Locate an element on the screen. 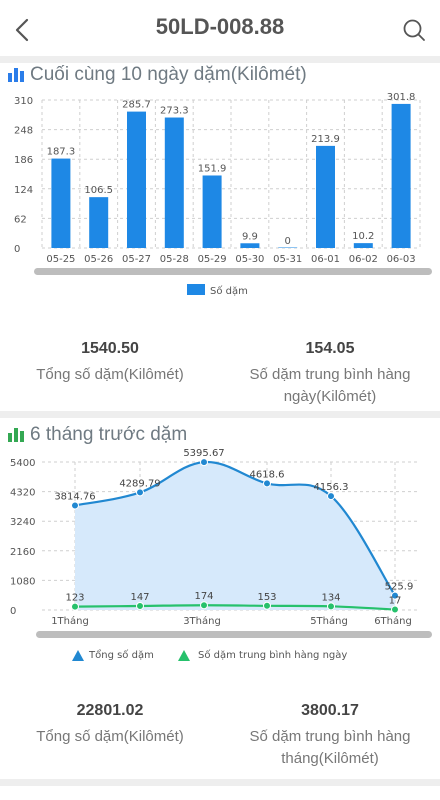 Image resolution: width=440 pixels, height=800 pixels. section-title-daily: Cuối cùng 10 ngày dặm(Kilômét) is located at coordinates (157, 75).